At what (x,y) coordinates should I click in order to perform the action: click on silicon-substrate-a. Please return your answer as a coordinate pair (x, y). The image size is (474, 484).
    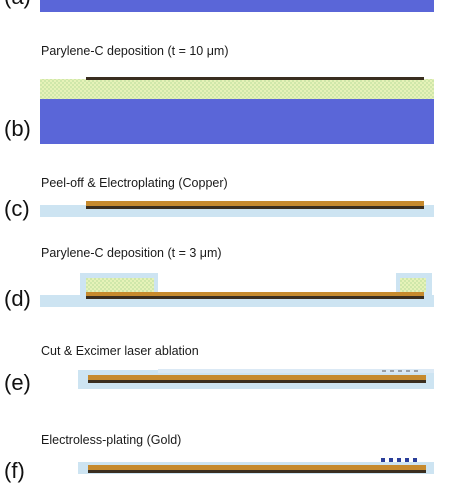
    Looking at the image, I should click on (237, 6).